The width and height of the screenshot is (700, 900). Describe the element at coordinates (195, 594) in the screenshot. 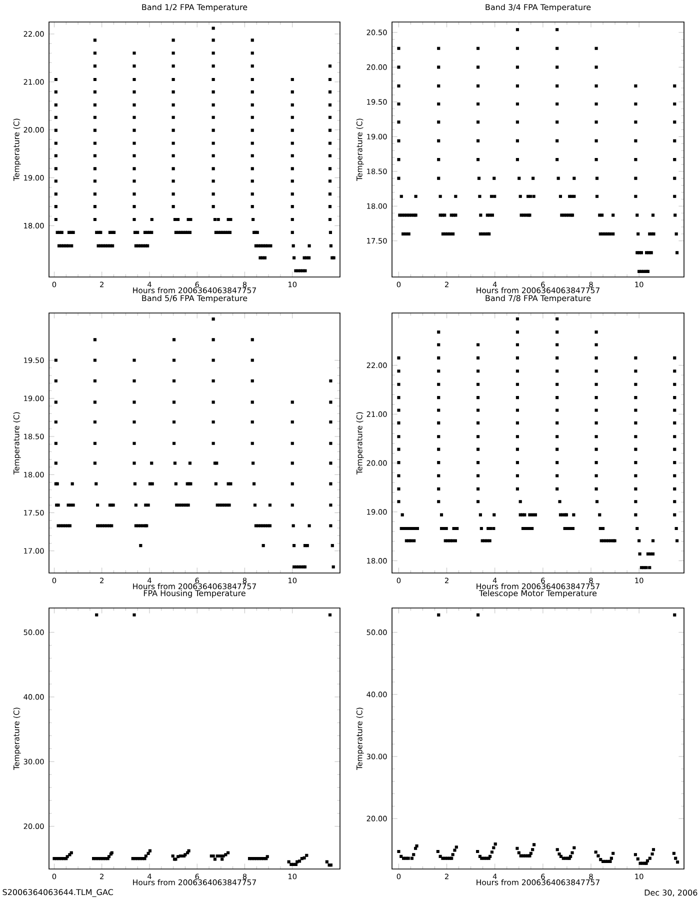

I see `chart-title: FPA Housing Temperature` at that location.